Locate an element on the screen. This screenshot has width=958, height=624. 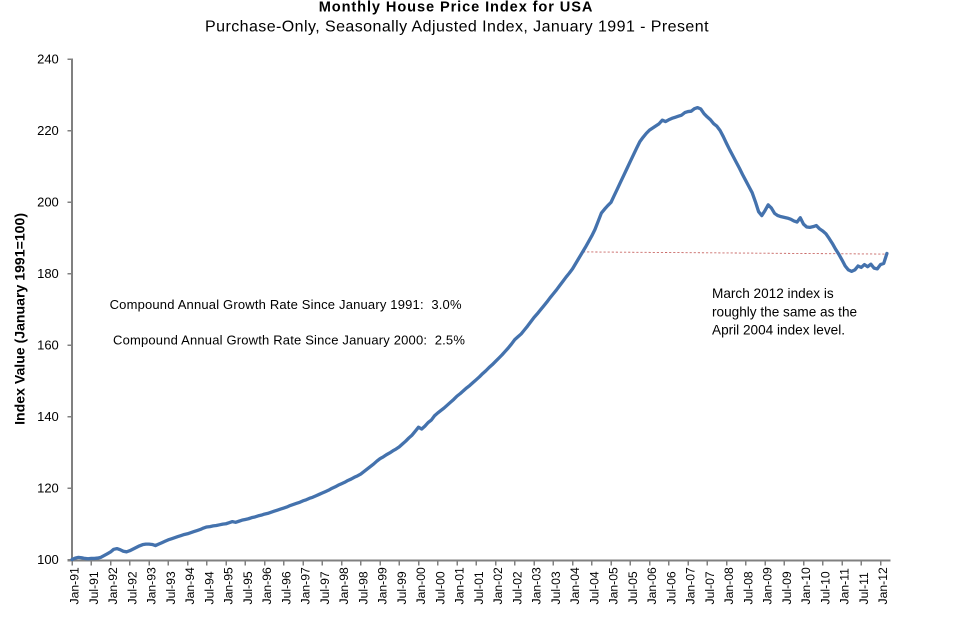
svg-text: Jul-04 is located at coordinates (594, 587).